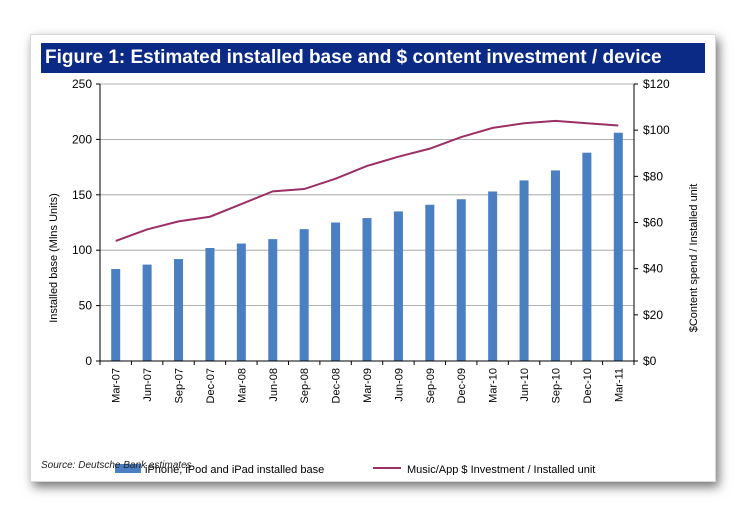 This screenshot has width=750, height=509. I want to click on x-tick-label: Dec-07, so click(211, 385).